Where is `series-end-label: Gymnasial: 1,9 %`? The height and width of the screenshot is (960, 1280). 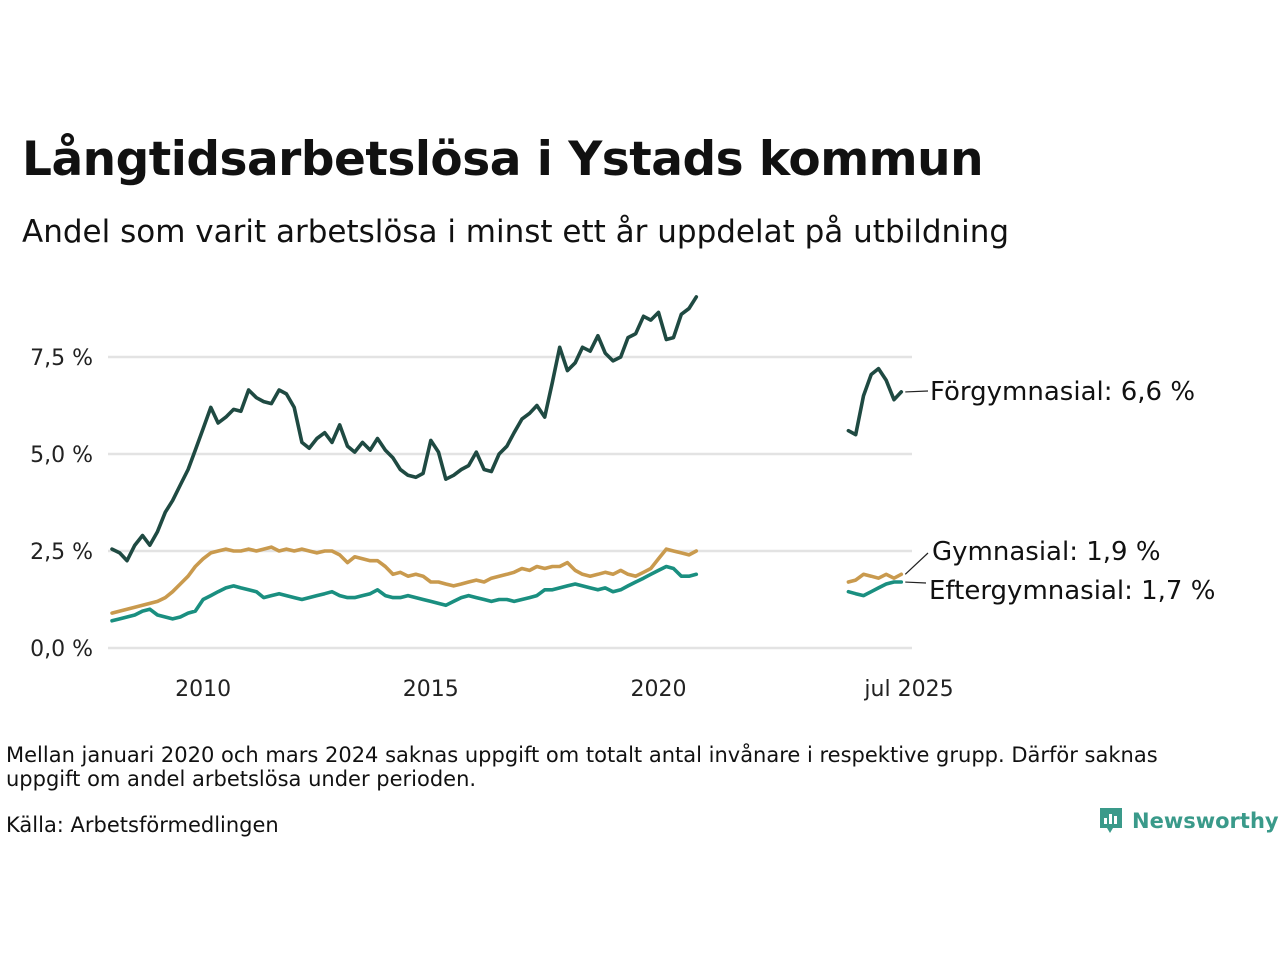 series-end-label: Gymnasial: 1,9 % is located at coordinates (1046, 552).